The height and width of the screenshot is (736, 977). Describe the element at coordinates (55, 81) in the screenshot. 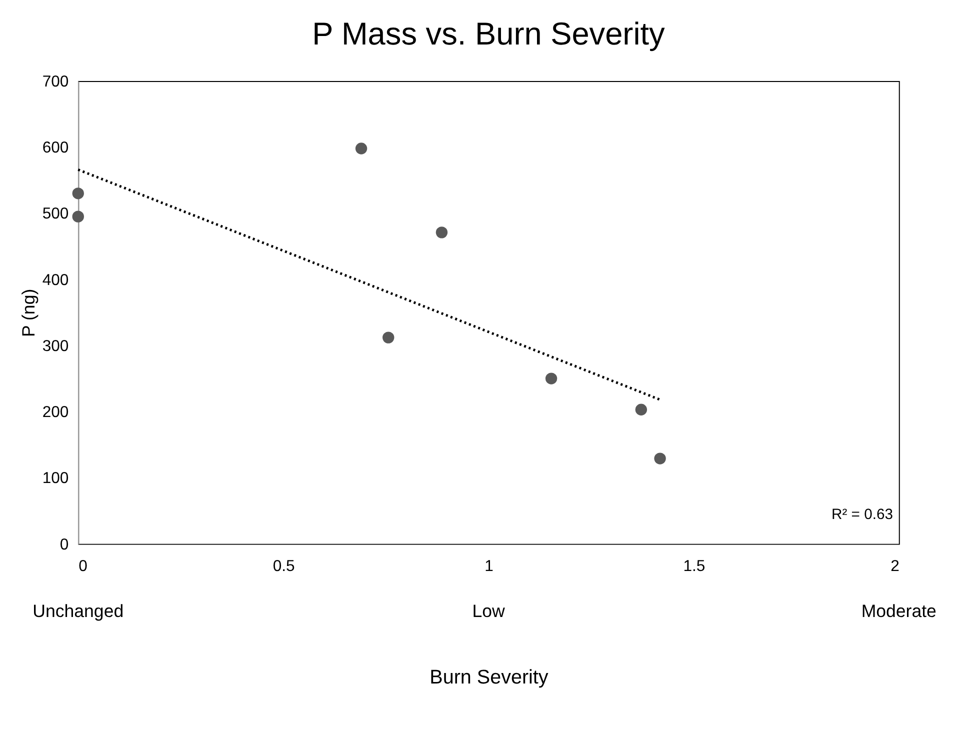

I see `y-tick-label: 700` at that location.